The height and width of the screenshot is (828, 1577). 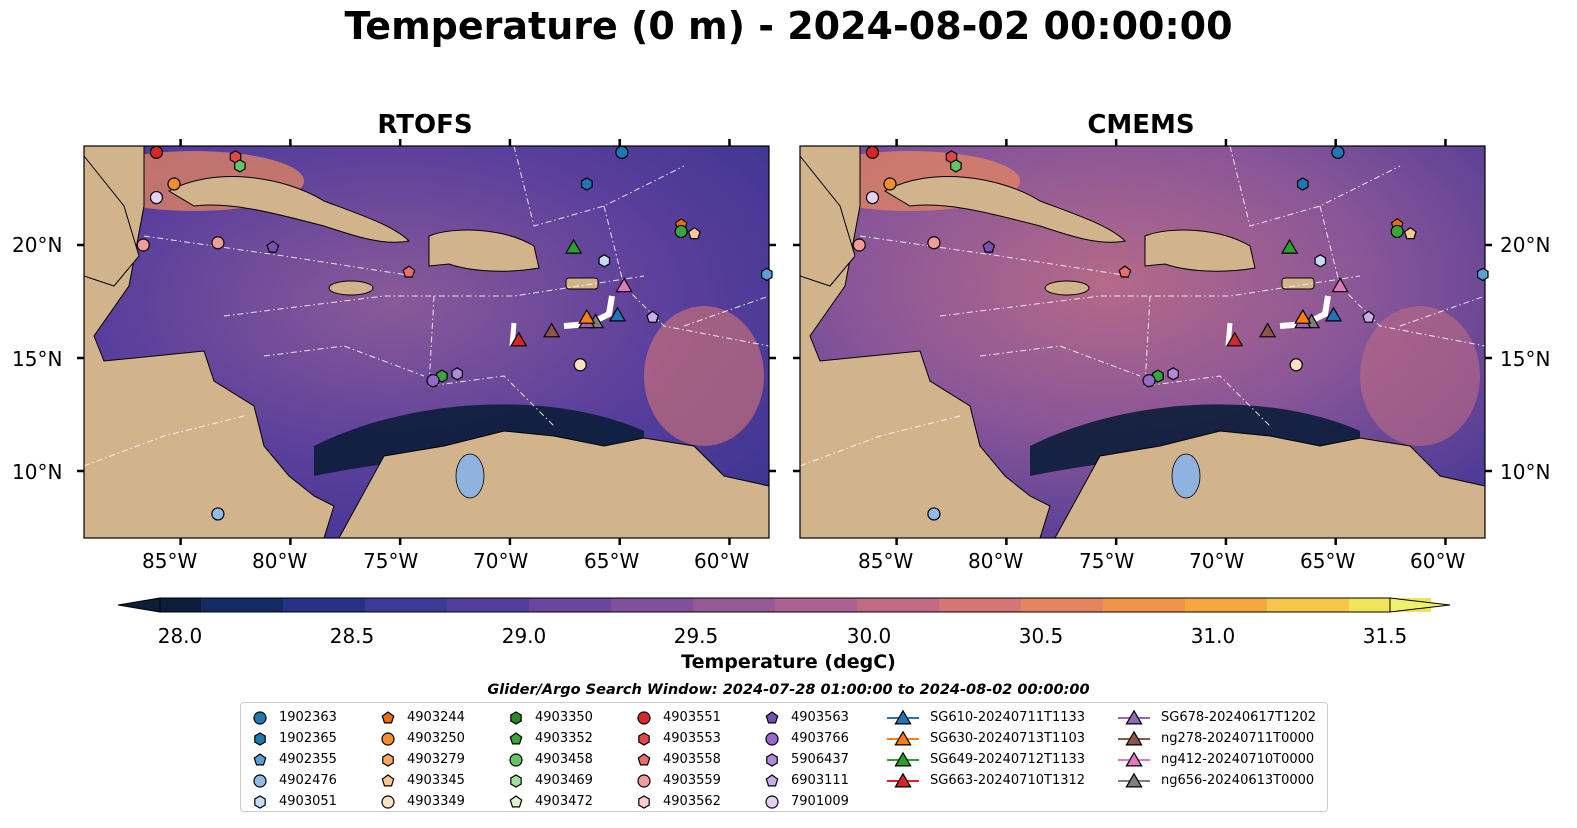 I want to click on colorbar-tick-label: 28.5, so click(x=352, y=636).